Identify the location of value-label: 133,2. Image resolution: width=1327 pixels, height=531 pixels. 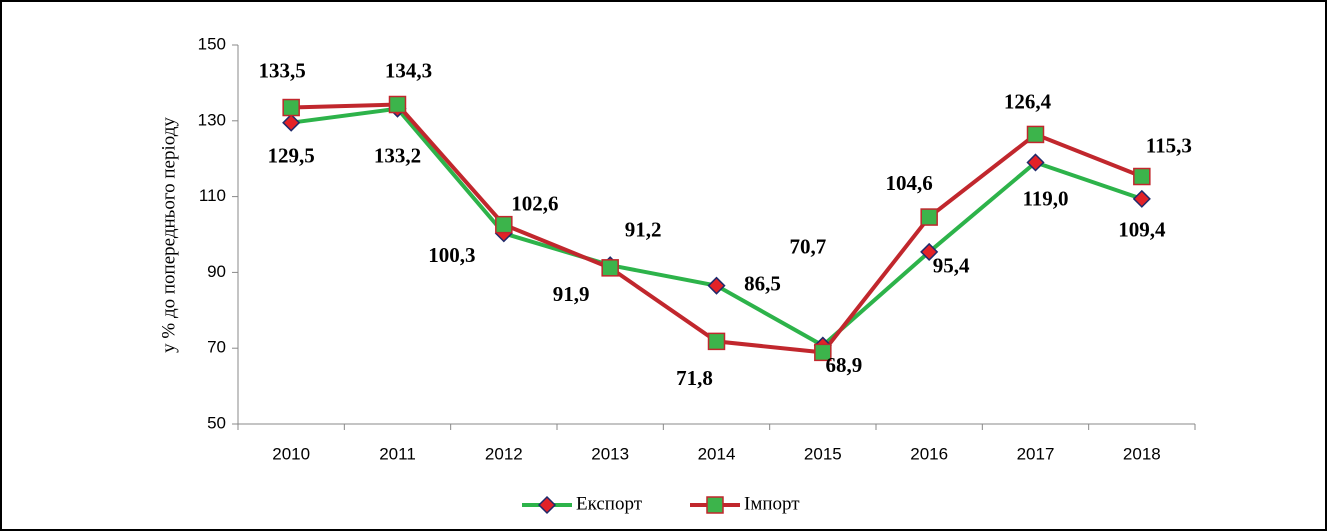
(397, 155).